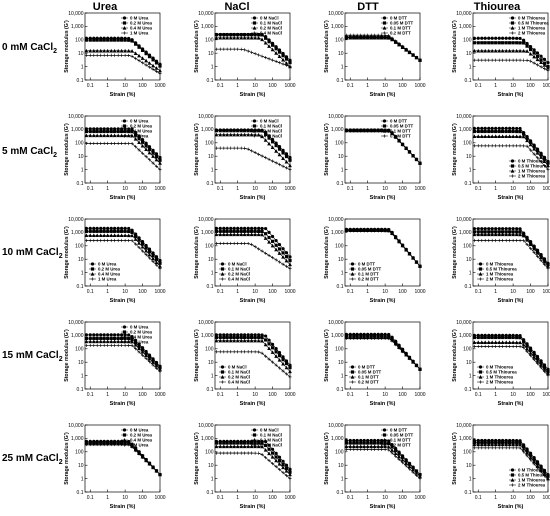 The image size is (550, 516). Describe the element at coordinates (500, 264) in the screenshot. I see `legend-label: 0 M Thiourea` at that location.